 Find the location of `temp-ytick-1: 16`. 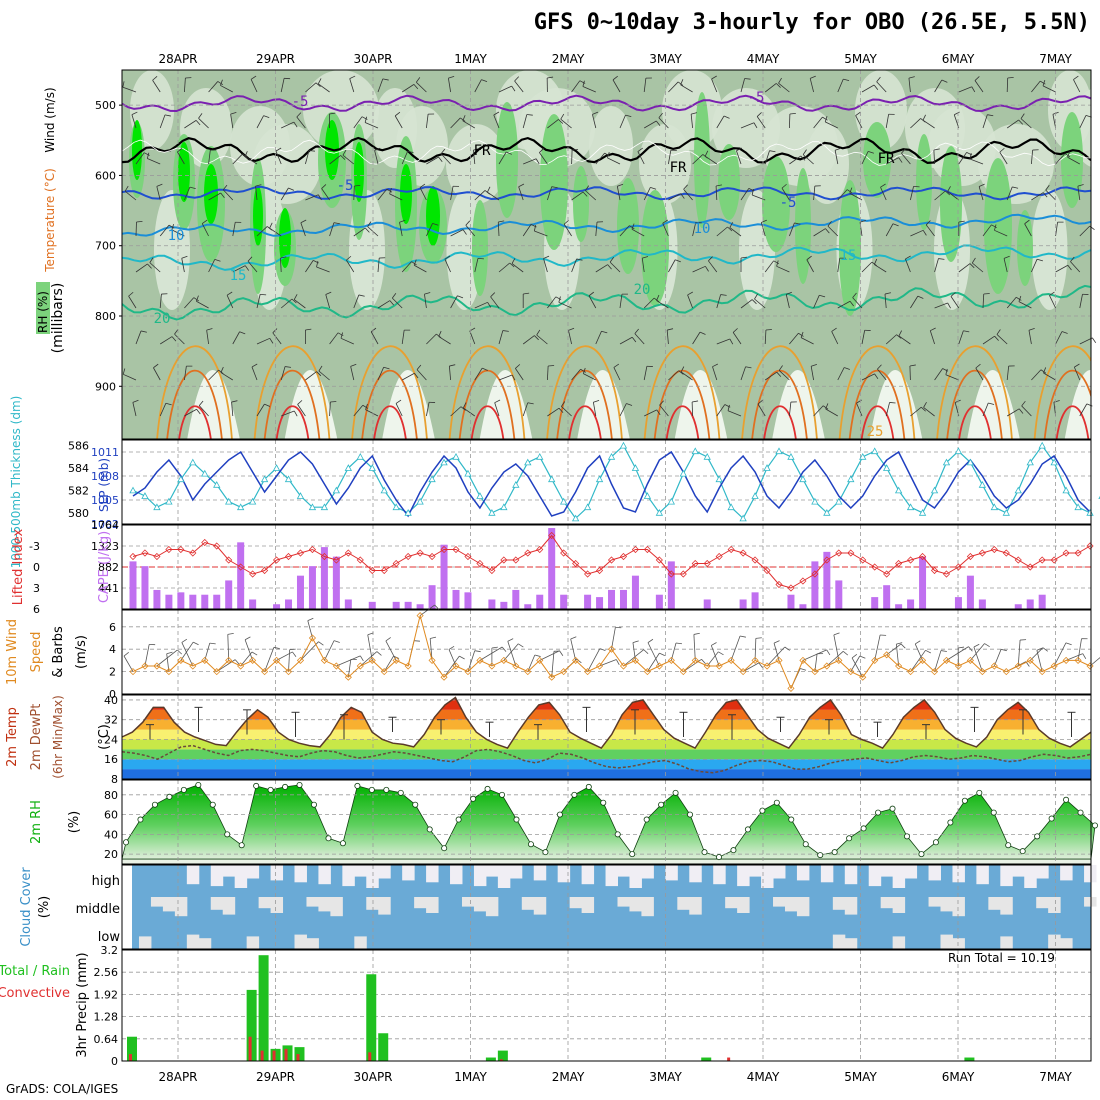

temp-ytick-1: 16 is located at coordinates (111, 759).